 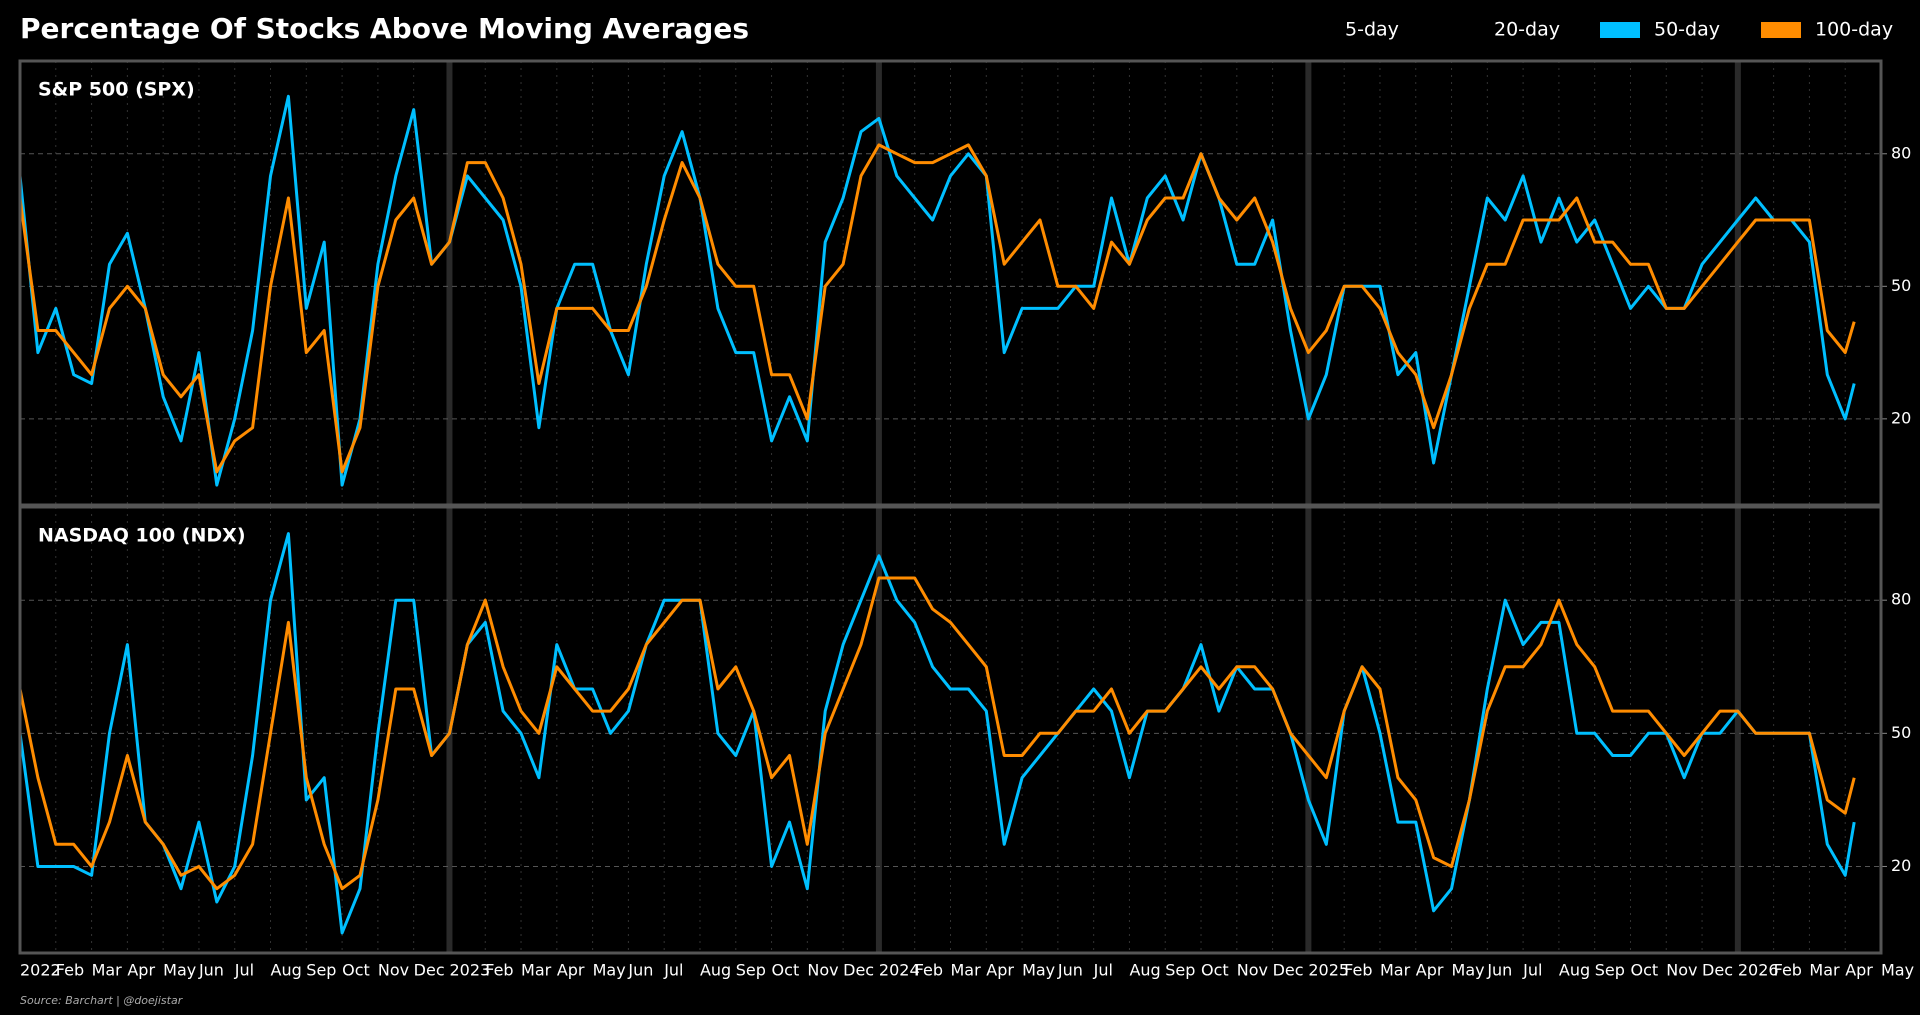 I want to click on legend-label: 20-day, so click(x=1527, y=30).